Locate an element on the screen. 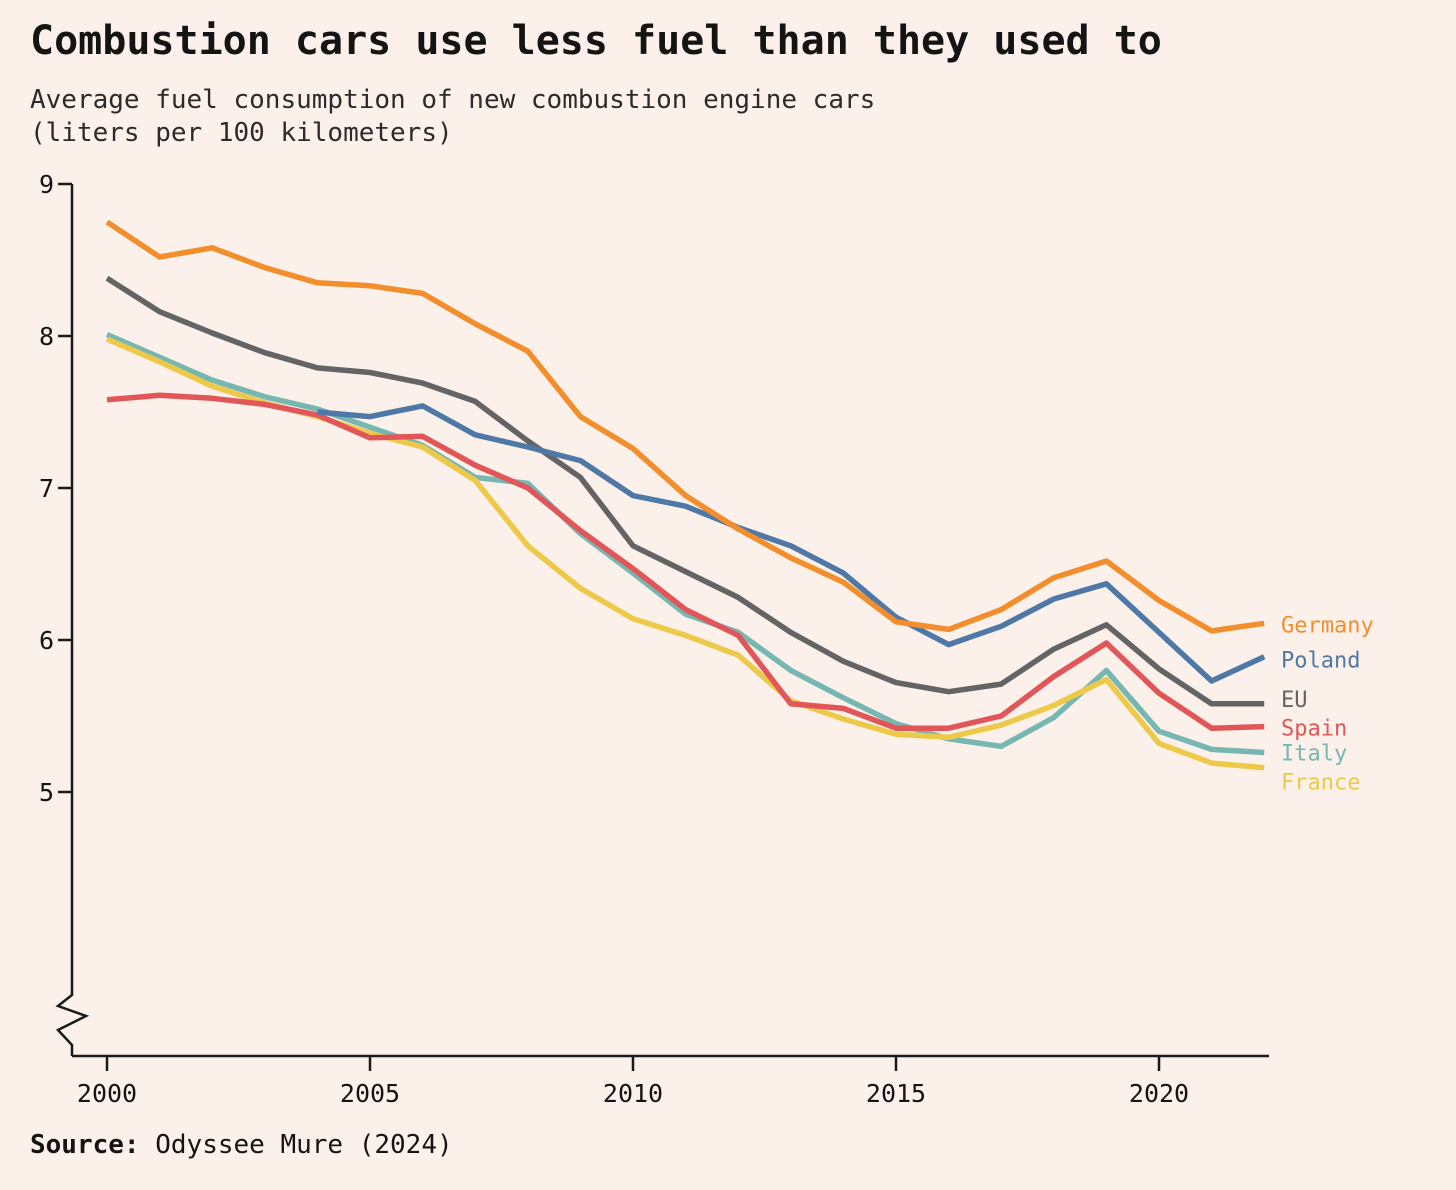 This screenshot has width=1456, height=1190. legend-label-poland: Poland is located at coordinates (1320, 661).